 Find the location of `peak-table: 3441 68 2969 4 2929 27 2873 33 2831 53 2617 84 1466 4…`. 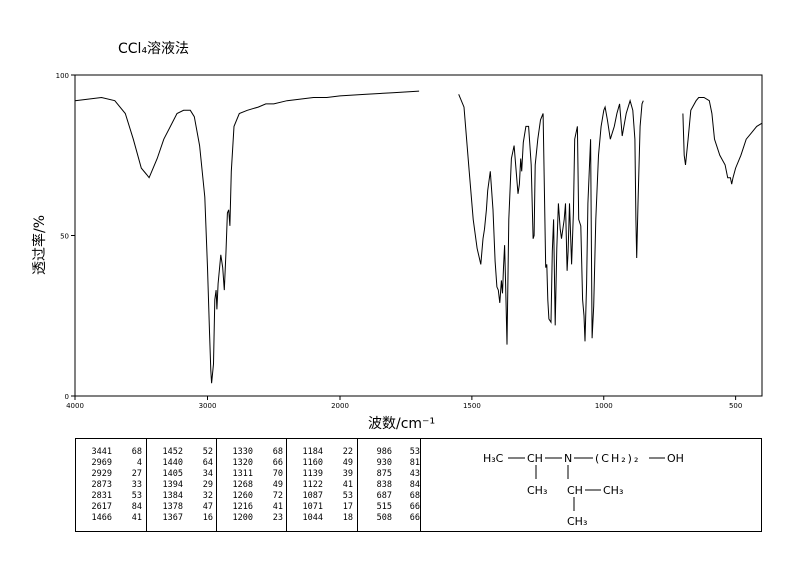

peak-table: 3441 68 2969 4 2929 27 2873 33 2831 53 2617 84 1466 4… is located at coordinates (418, 485).